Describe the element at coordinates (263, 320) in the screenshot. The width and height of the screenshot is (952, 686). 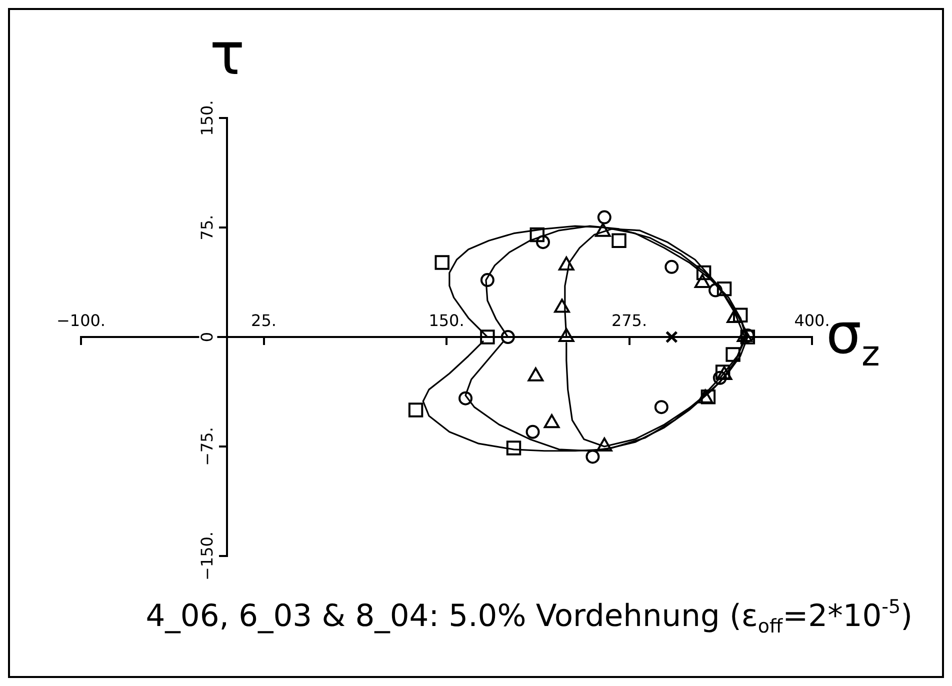
I see `x-tick-label: 25.` at that location.